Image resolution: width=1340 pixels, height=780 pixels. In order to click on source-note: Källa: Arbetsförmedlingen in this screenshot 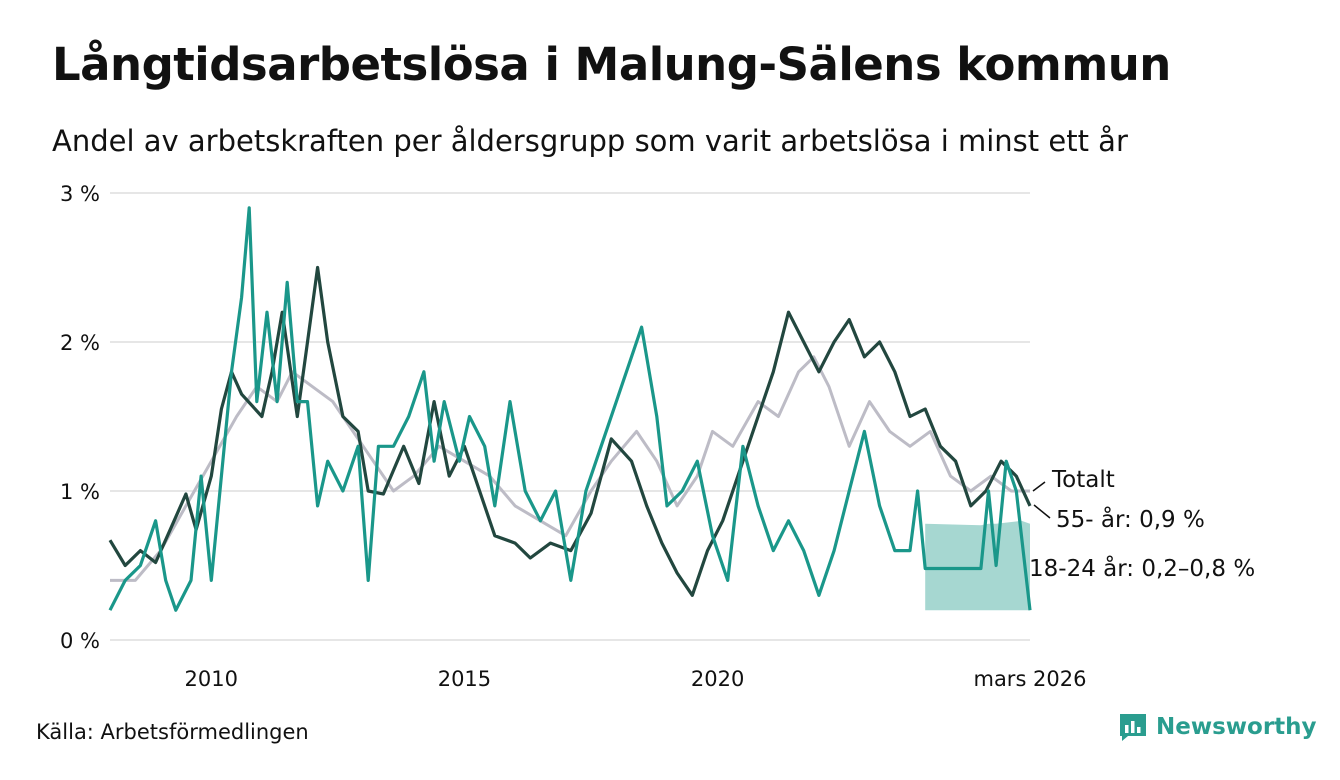, I will do `click(172, 732)`.